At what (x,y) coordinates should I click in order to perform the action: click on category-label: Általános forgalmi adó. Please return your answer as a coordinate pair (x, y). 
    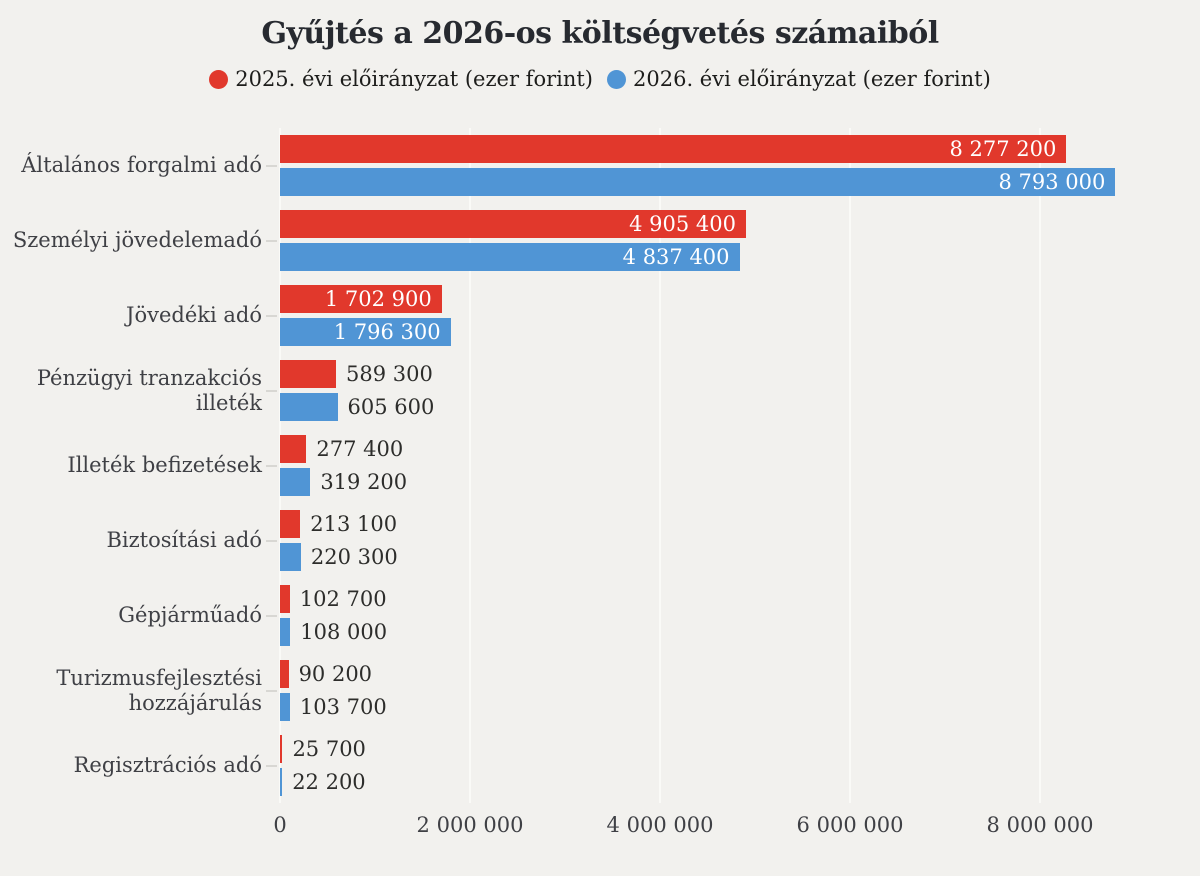
    Looking at the image, I should click on (141, 165).